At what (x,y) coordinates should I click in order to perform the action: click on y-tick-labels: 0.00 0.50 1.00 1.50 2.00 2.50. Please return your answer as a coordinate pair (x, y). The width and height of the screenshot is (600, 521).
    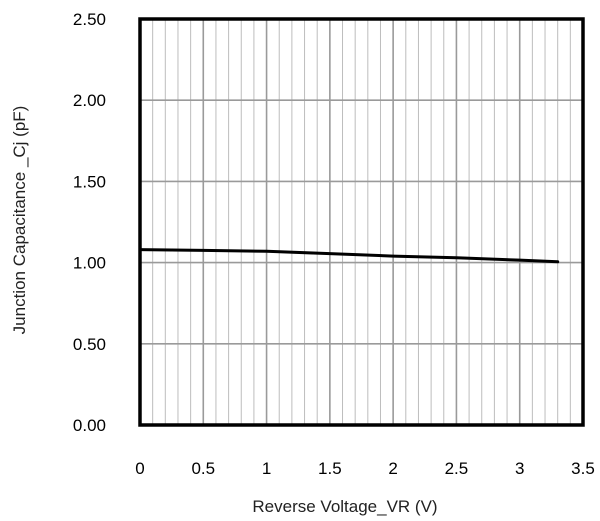
    Looking at the image, I should click on (89, 222).